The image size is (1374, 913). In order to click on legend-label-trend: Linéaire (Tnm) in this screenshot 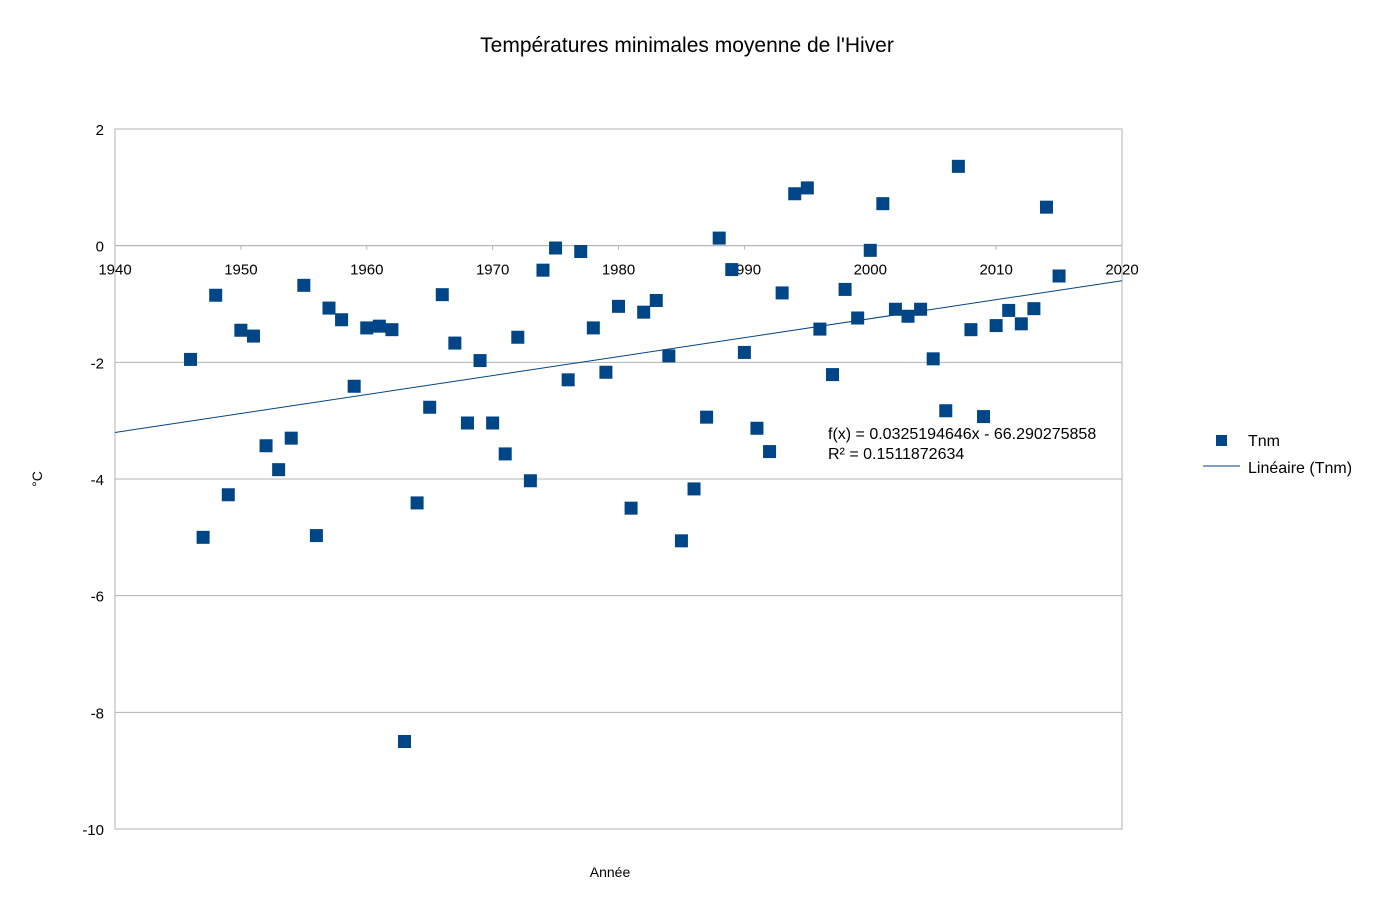, I will do `click(1300, 468)`.